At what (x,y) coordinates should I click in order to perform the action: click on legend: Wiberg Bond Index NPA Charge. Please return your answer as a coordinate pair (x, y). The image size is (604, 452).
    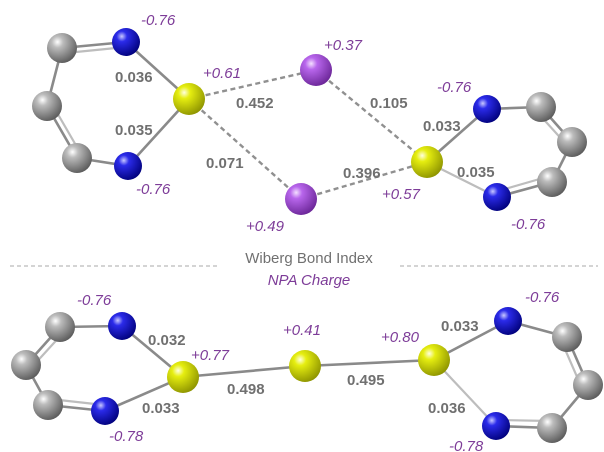
    Looking at the image, I should click on (304, 269).